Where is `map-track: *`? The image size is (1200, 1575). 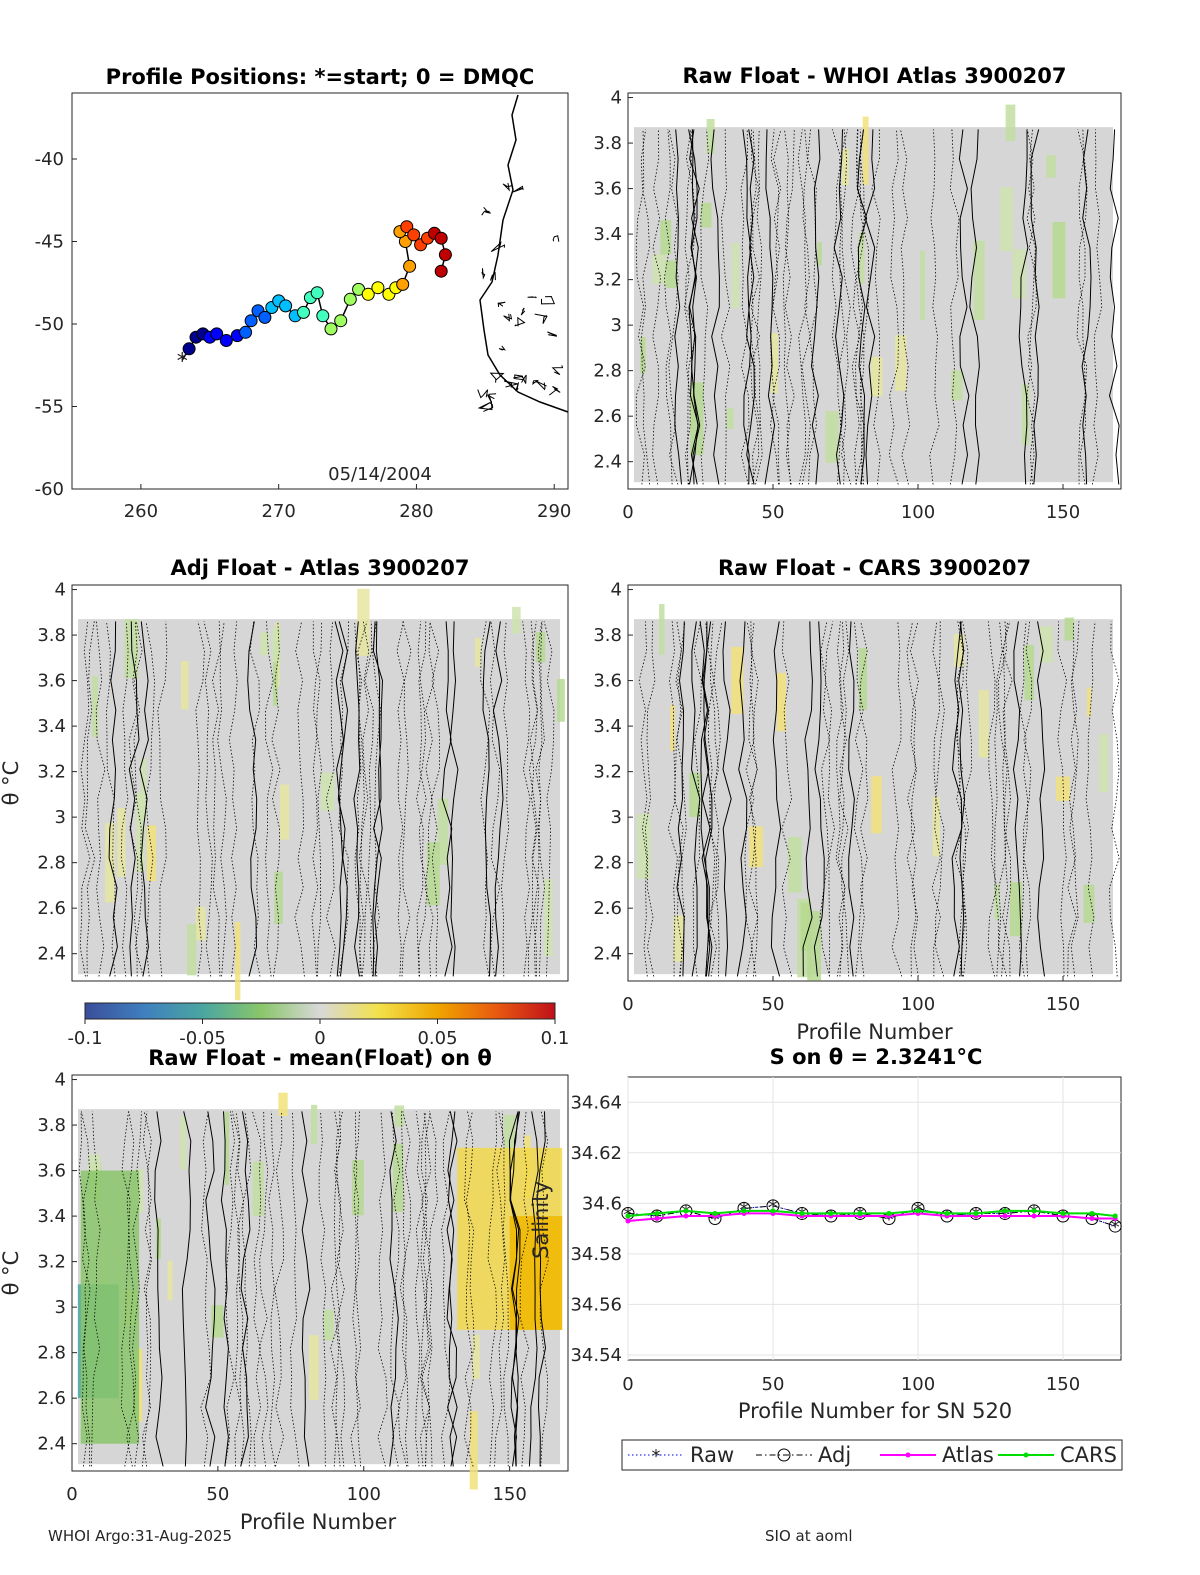
map-track: * is located at coordinates (314, 297).